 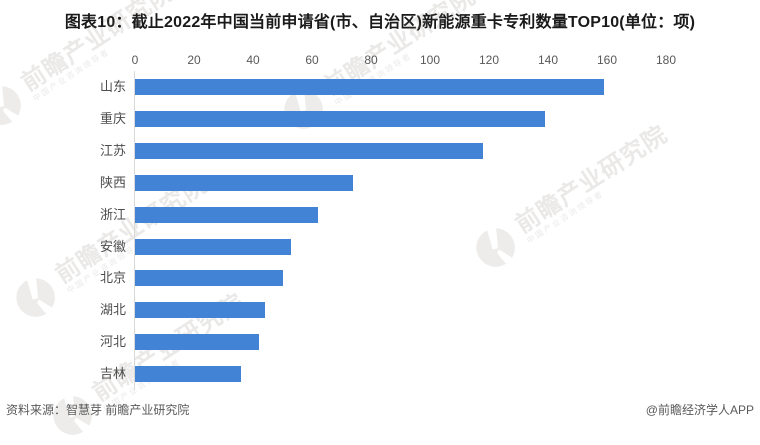 What do you see at coordinates (370, 87) in the screenshot?
I see `bar-山东` at bounding box center [370, 87].